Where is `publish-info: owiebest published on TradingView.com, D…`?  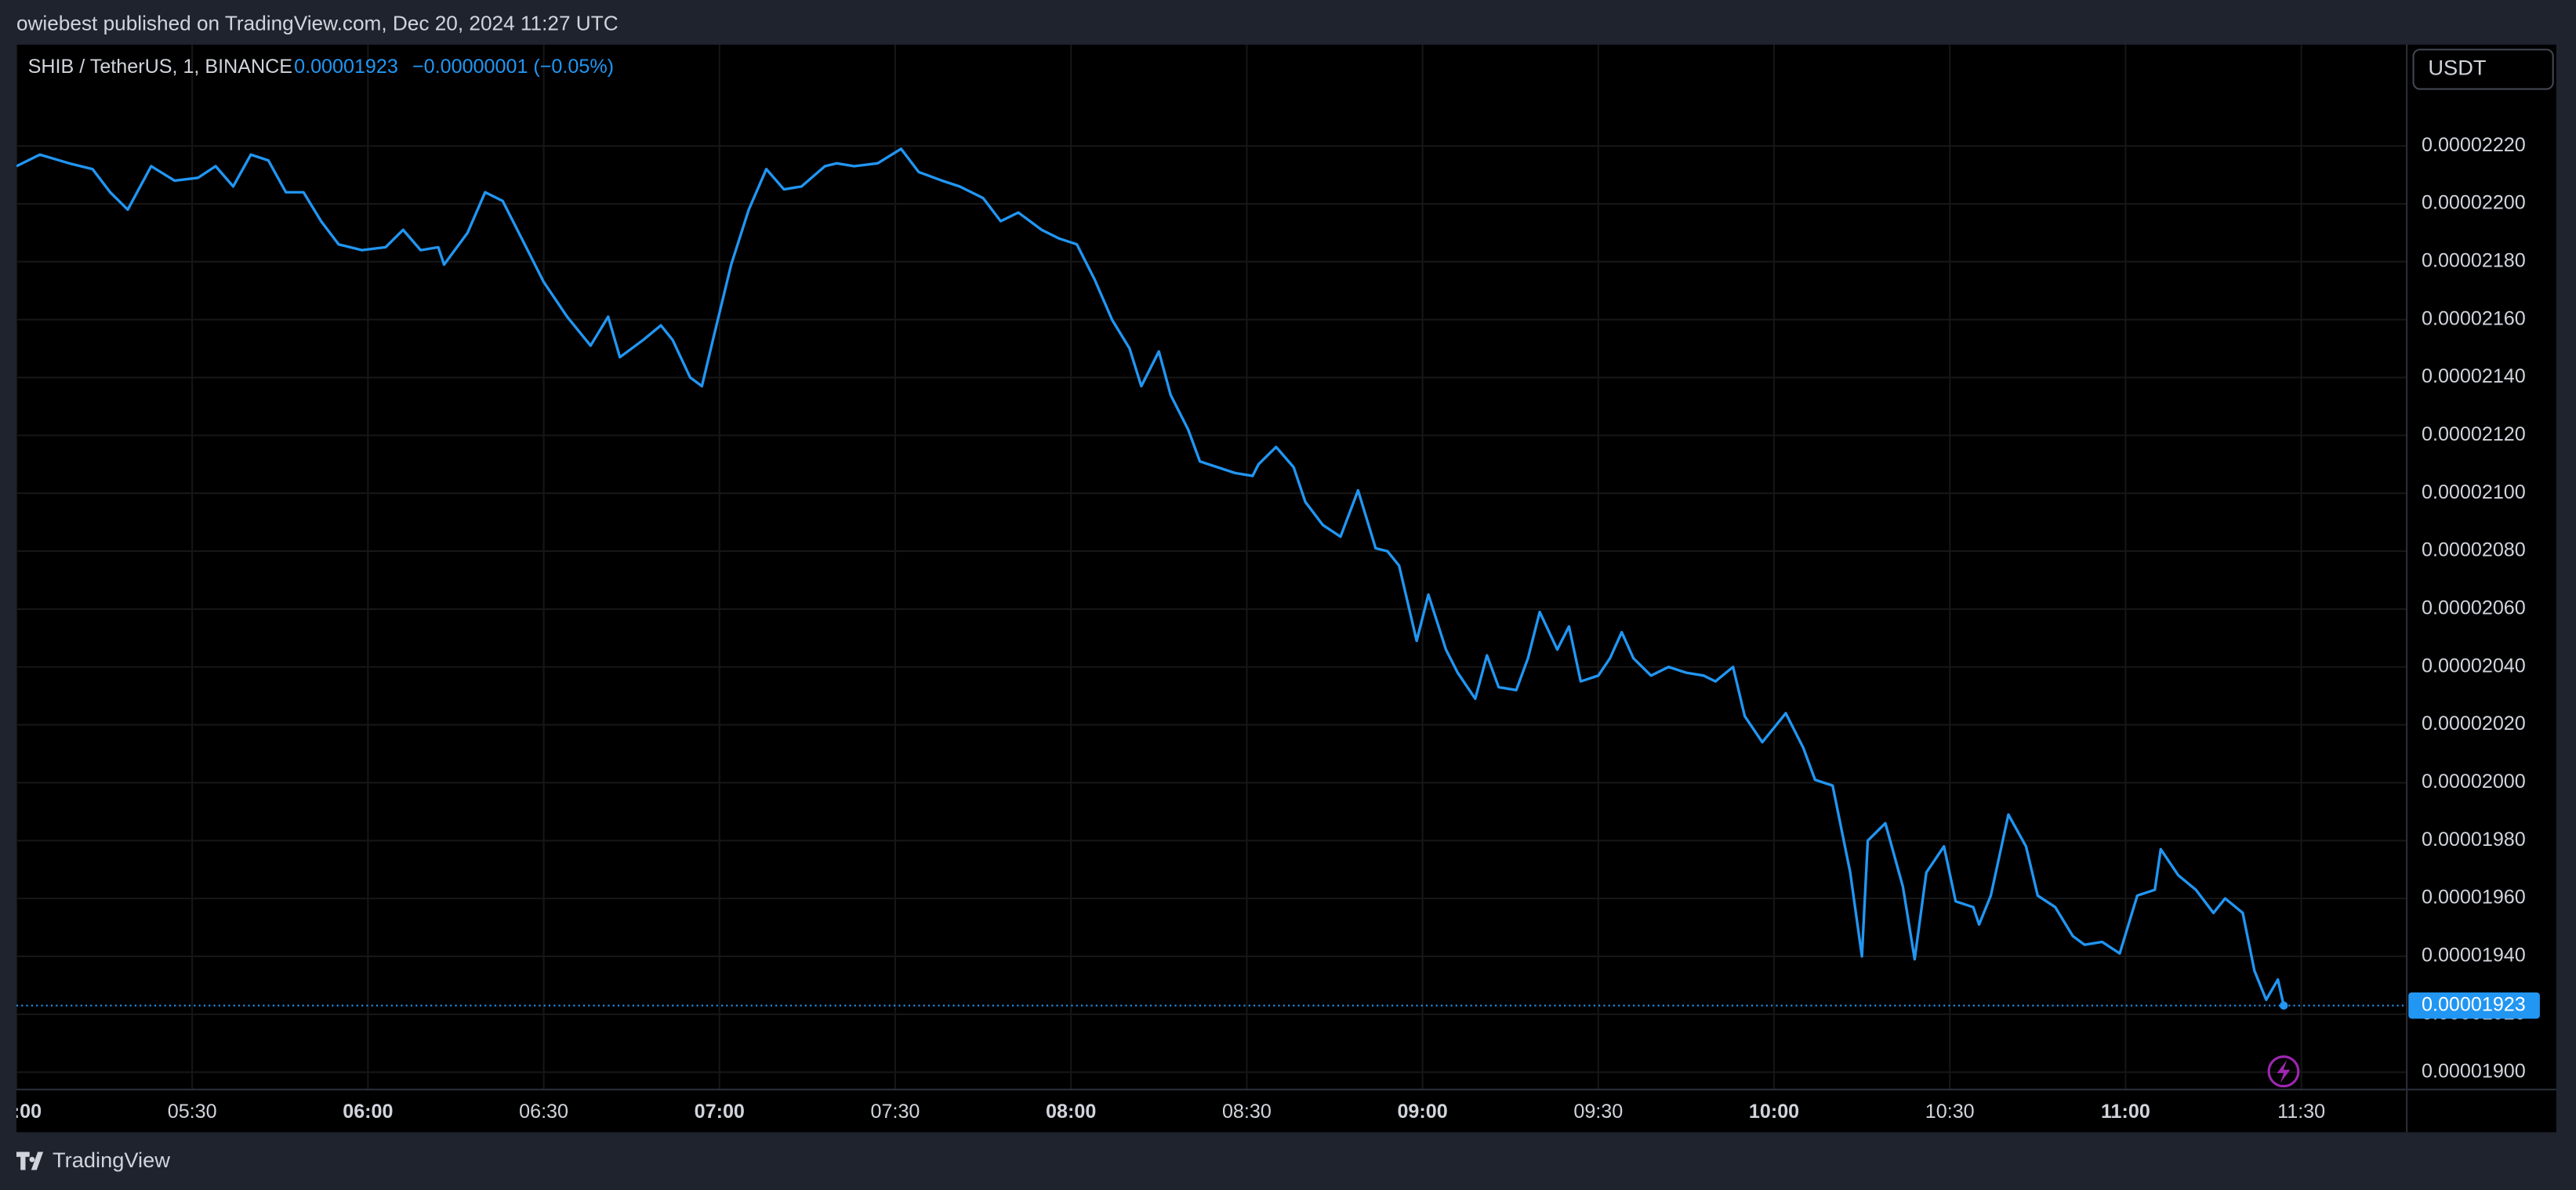 publish-info: owiebest published on TradingView.com, D… is located at coordinates (317, 23).